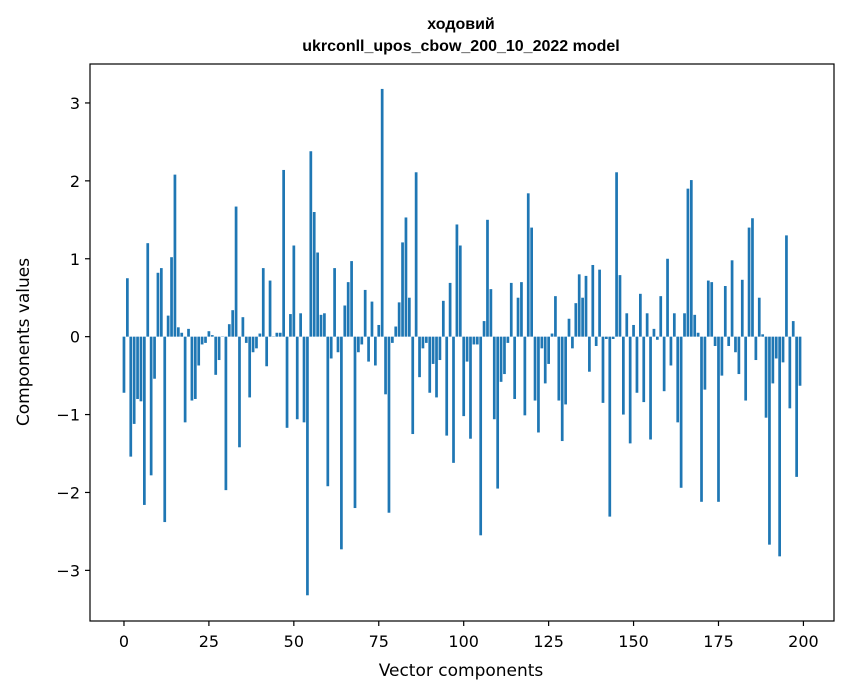 Image resolution: width=847 pixels, height=696 pixels. What do you see at coordinates (75, 181) in the screenshot?
I see `y-tick-label: 2` at bounding box center [75, 181].